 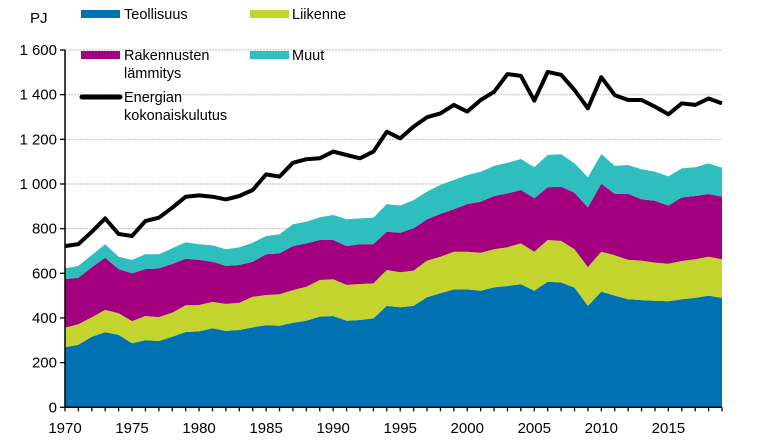 I want to click on legend-item: Rakennusten lämmitys, so click(x=145, y=65).